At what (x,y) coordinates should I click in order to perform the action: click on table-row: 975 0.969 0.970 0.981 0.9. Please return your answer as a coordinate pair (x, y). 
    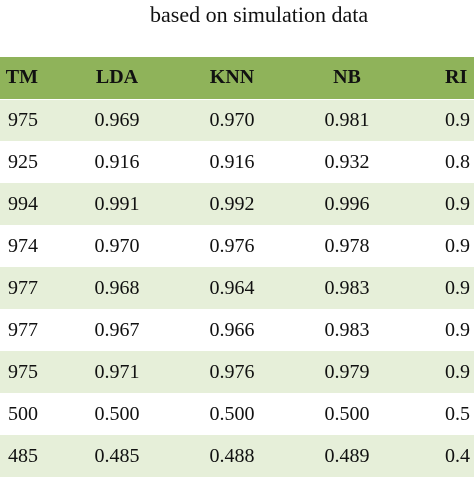
    Looking at the image, I should click on (237, 121).